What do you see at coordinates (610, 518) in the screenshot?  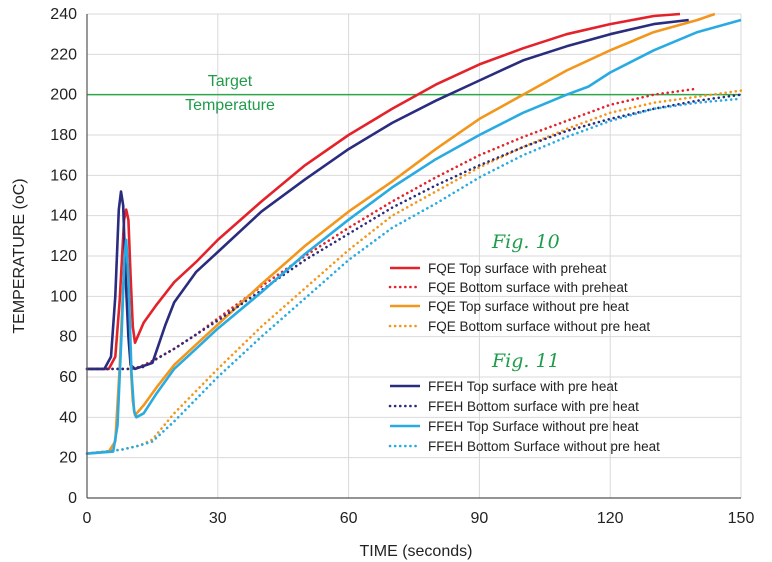 I see `x-tick-label: 120` at bounding box center [610, 518].